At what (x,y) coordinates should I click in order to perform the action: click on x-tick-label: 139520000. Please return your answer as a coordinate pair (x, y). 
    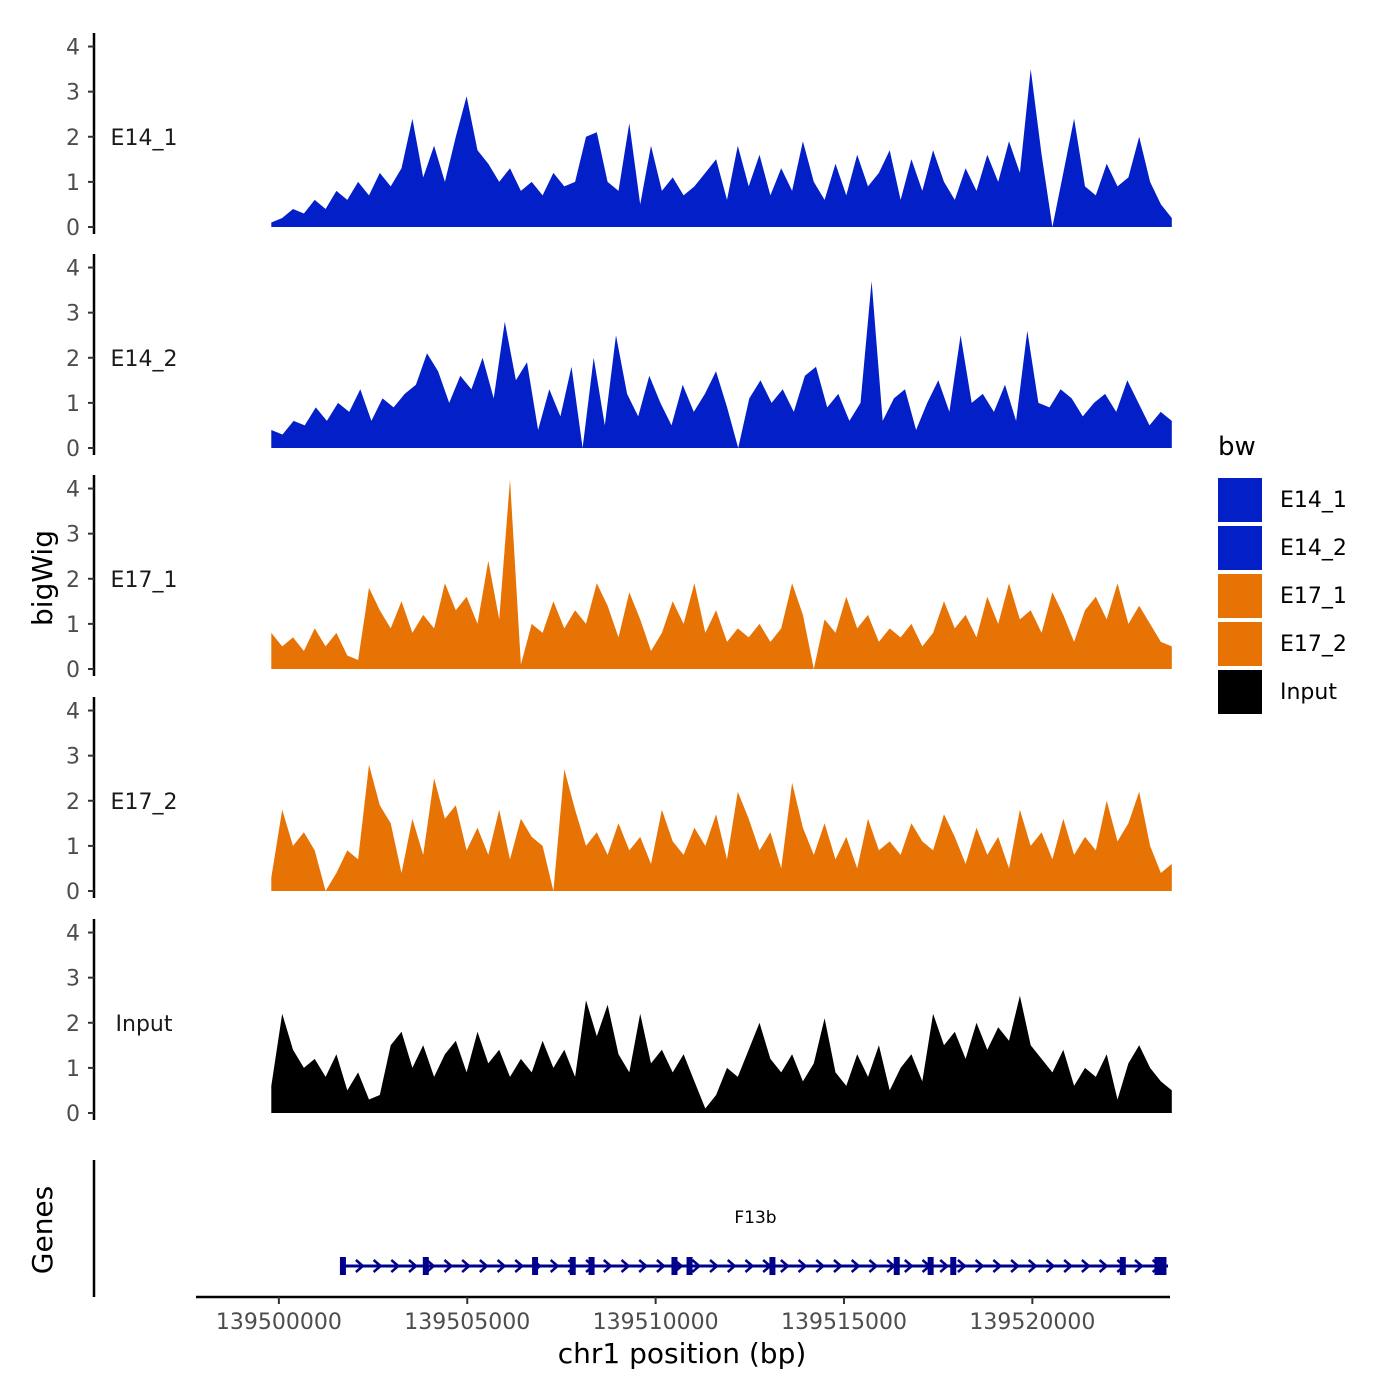
    Looking at the image, I should click on (1032, 1322).